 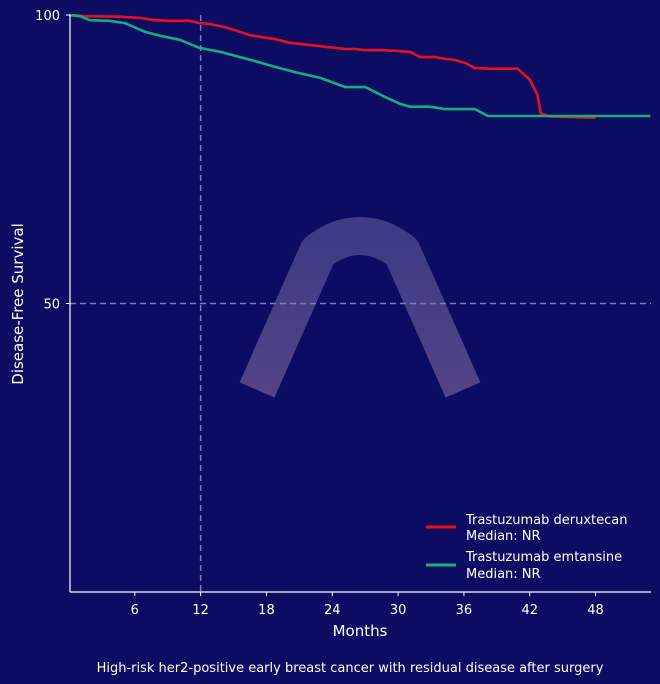 I want to click on legend-median-deruxtecan: Median: NR, so click(x=503, y=536).